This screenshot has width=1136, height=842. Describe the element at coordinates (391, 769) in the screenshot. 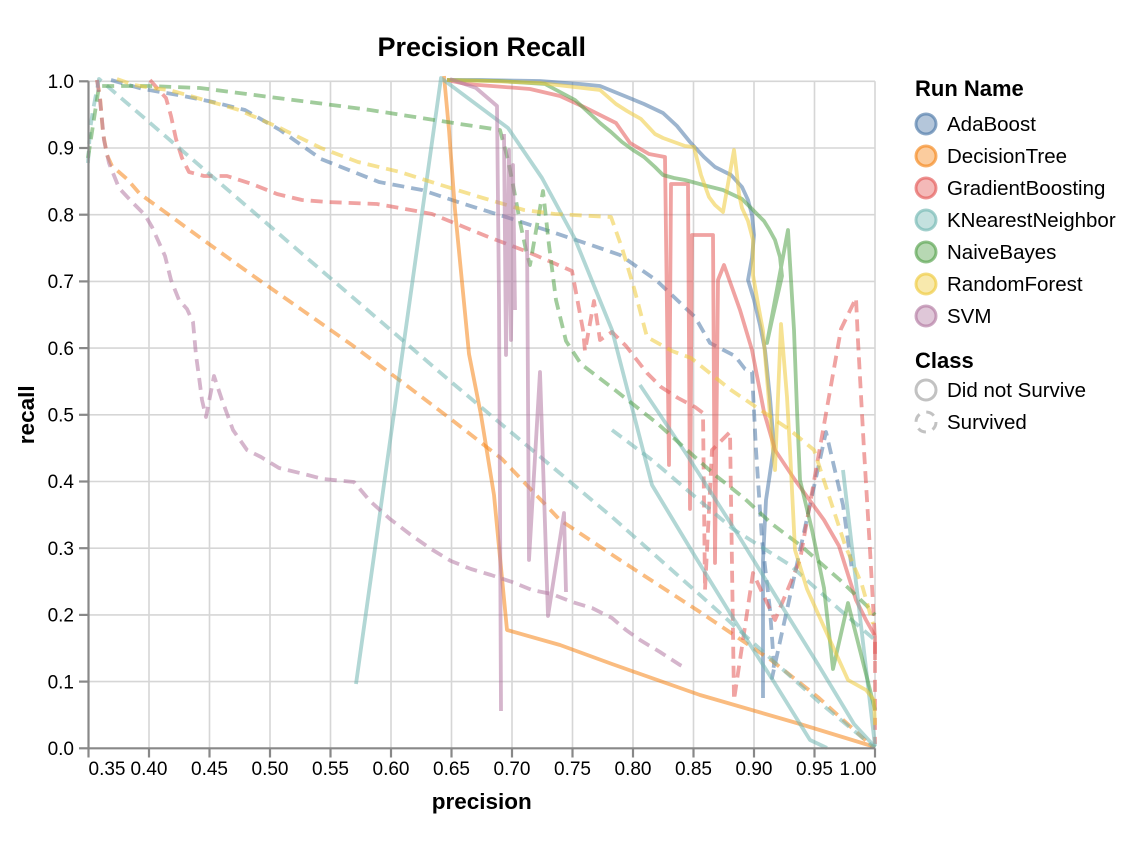

I see `svg-text: 0.60` at that location.